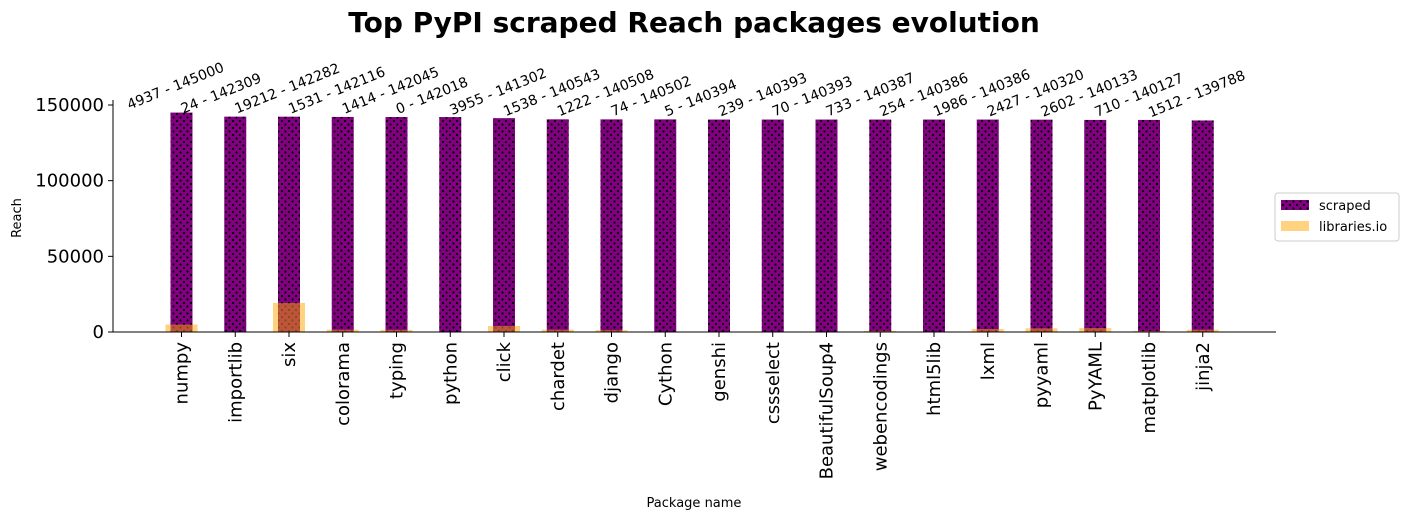 Image resolution: width=1408 pixels, height=520 pixels. I want to click on x-tick-label: chardet, so click(558, 376).